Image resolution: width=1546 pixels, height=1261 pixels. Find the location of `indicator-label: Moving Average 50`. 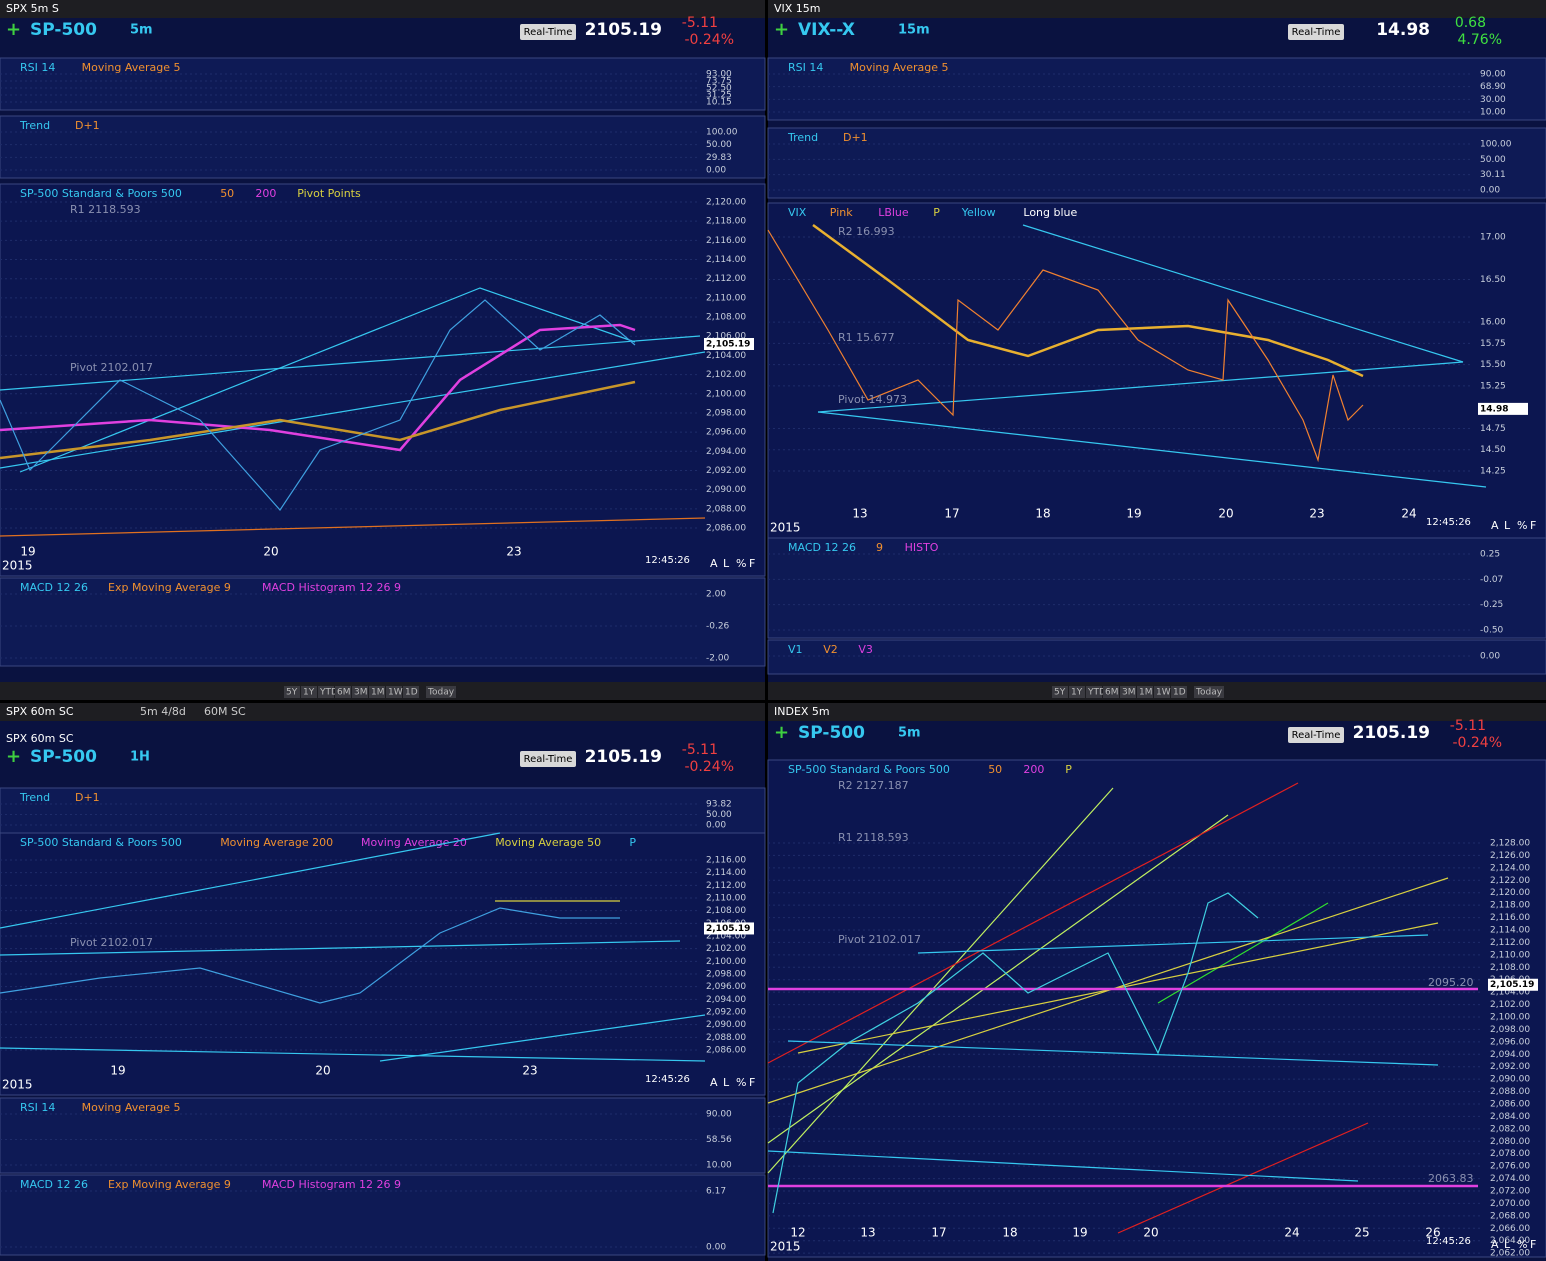

indicator-label: Moving Average 50 is located at coordinates (548, 842).